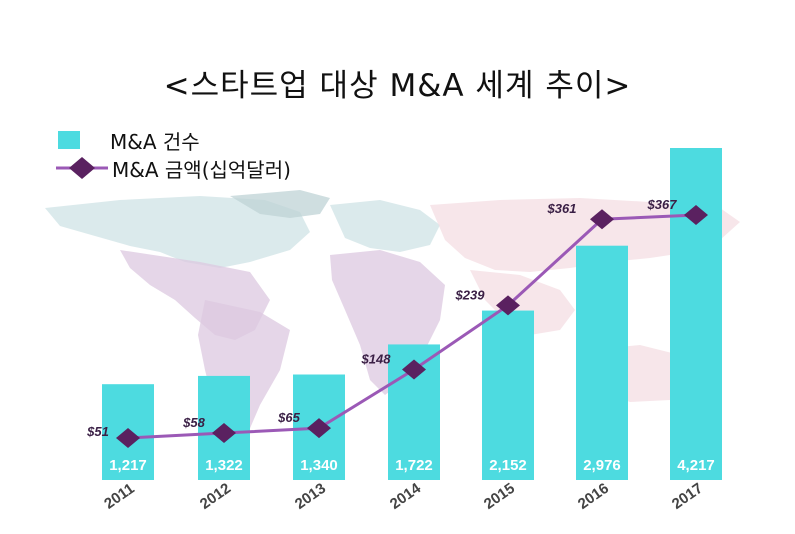  What do you see at coordinates (522, 302) in the screenshot?
I see `map-south-asia` at bounding box center [522, 302].